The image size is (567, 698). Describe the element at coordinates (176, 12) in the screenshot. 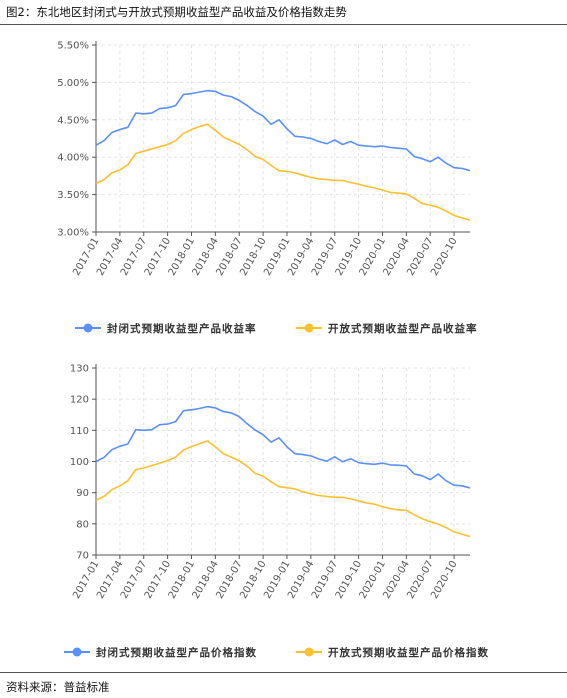

I see `figure-title: 图2：东北地区封闭式与开放式预期收益型产品收益及价格指数走势` at that location.